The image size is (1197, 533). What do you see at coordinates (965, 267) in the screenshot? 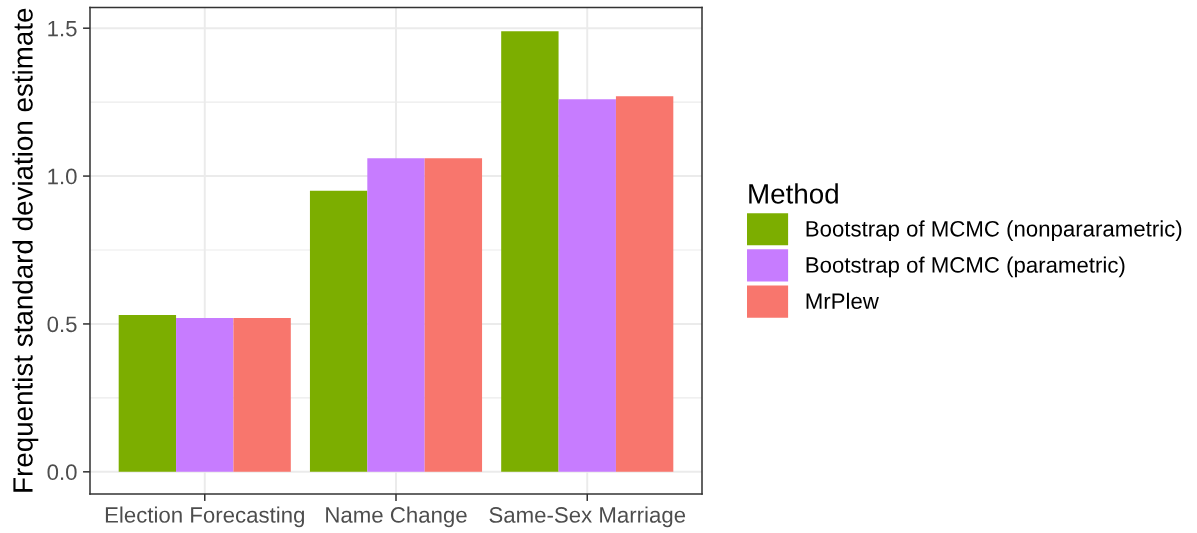
I see `legend-label: Bootstrap of MCMC (parametric)` at bounding box center [965, 267].